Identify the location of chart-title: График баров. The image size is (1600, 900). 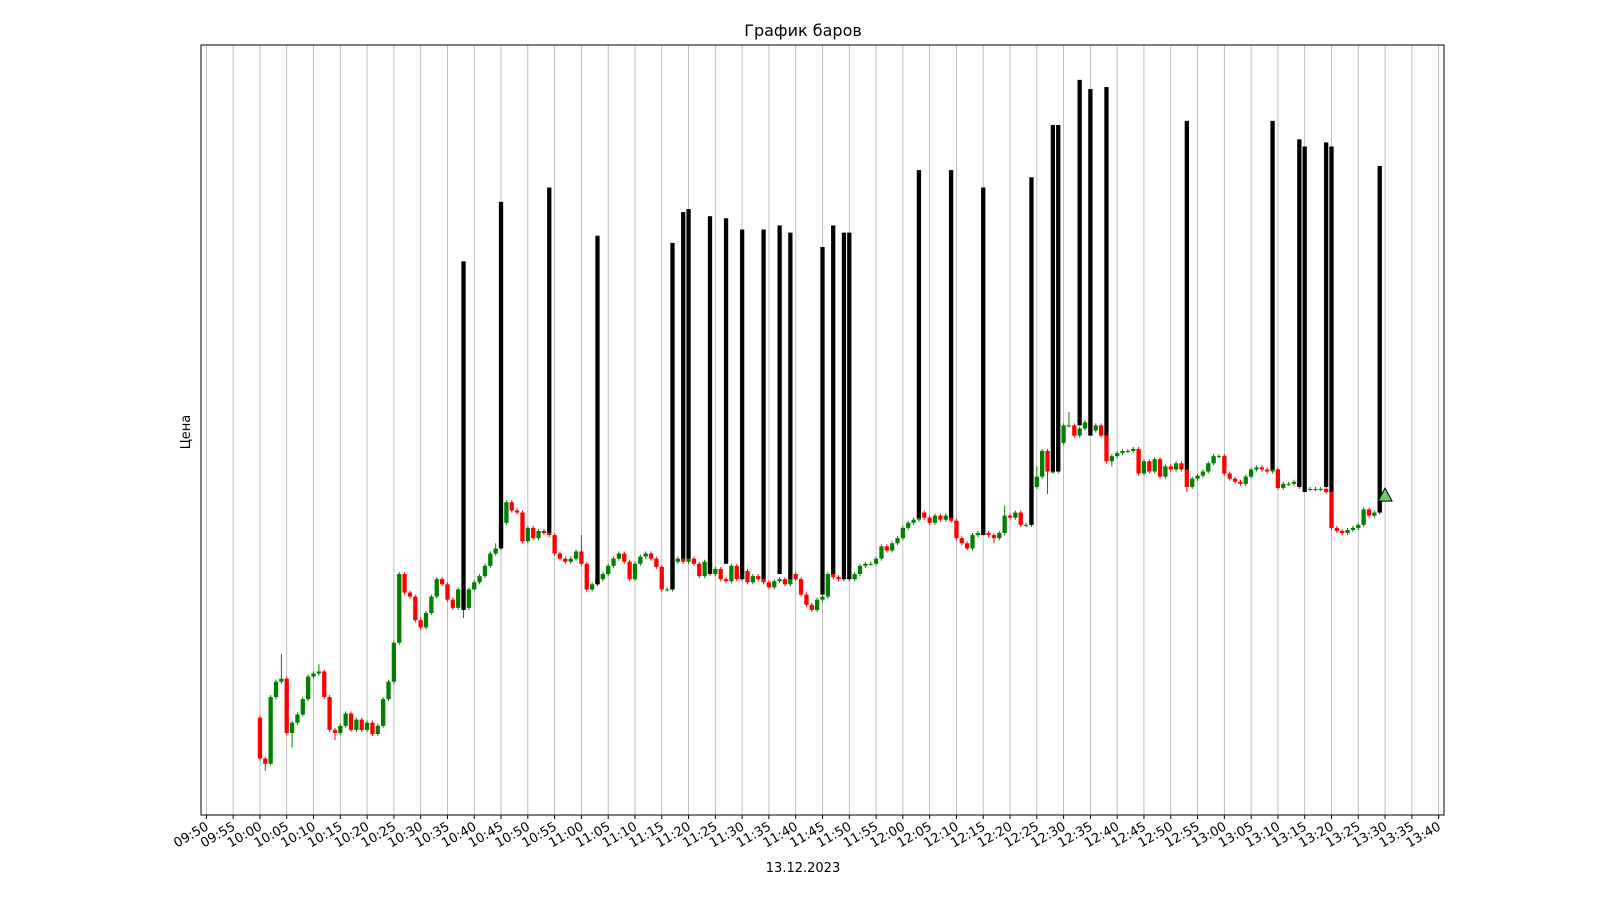
(803, 30).